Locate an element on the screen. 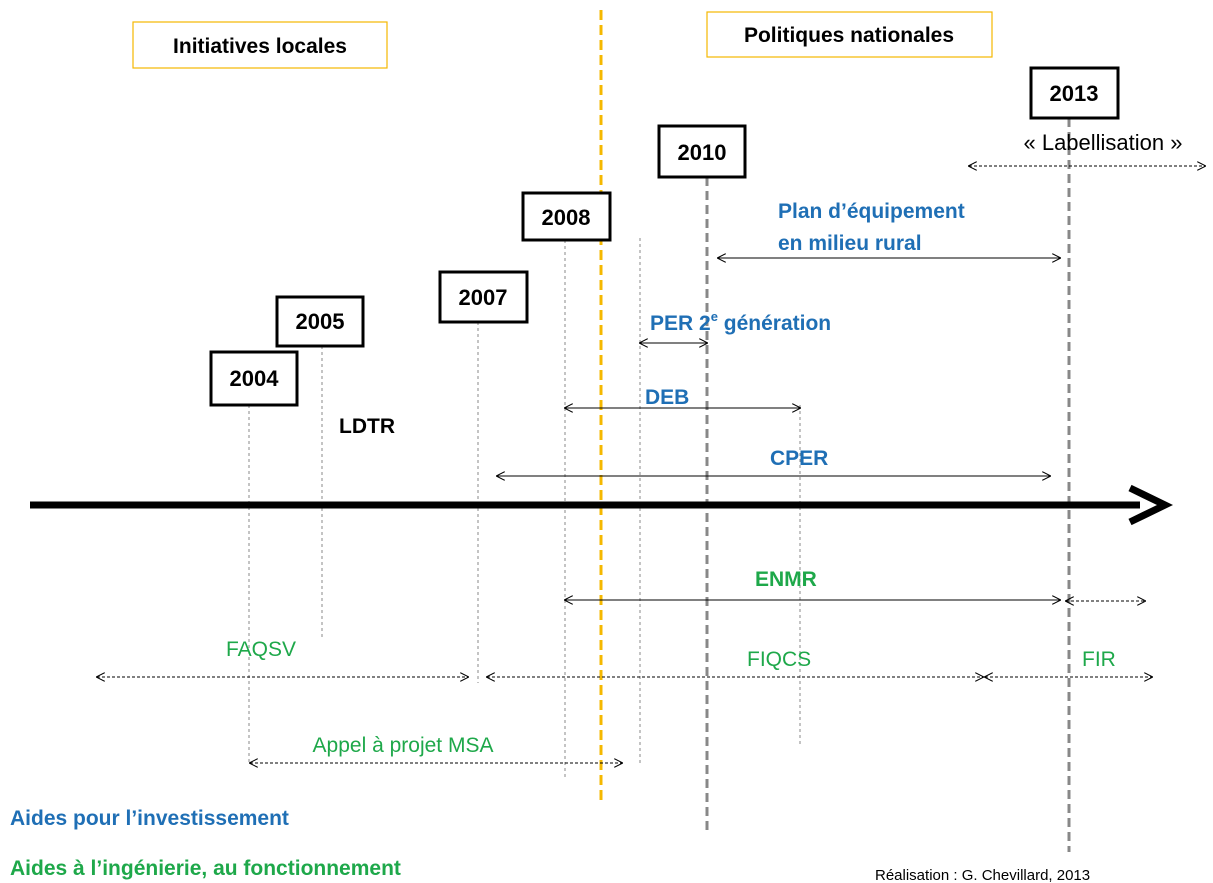 The width and height of the screenshot is (1213, 883). legend-engineering: Aides à l’ingénierie, au fonctionnement is located at coordinates (205, 868).